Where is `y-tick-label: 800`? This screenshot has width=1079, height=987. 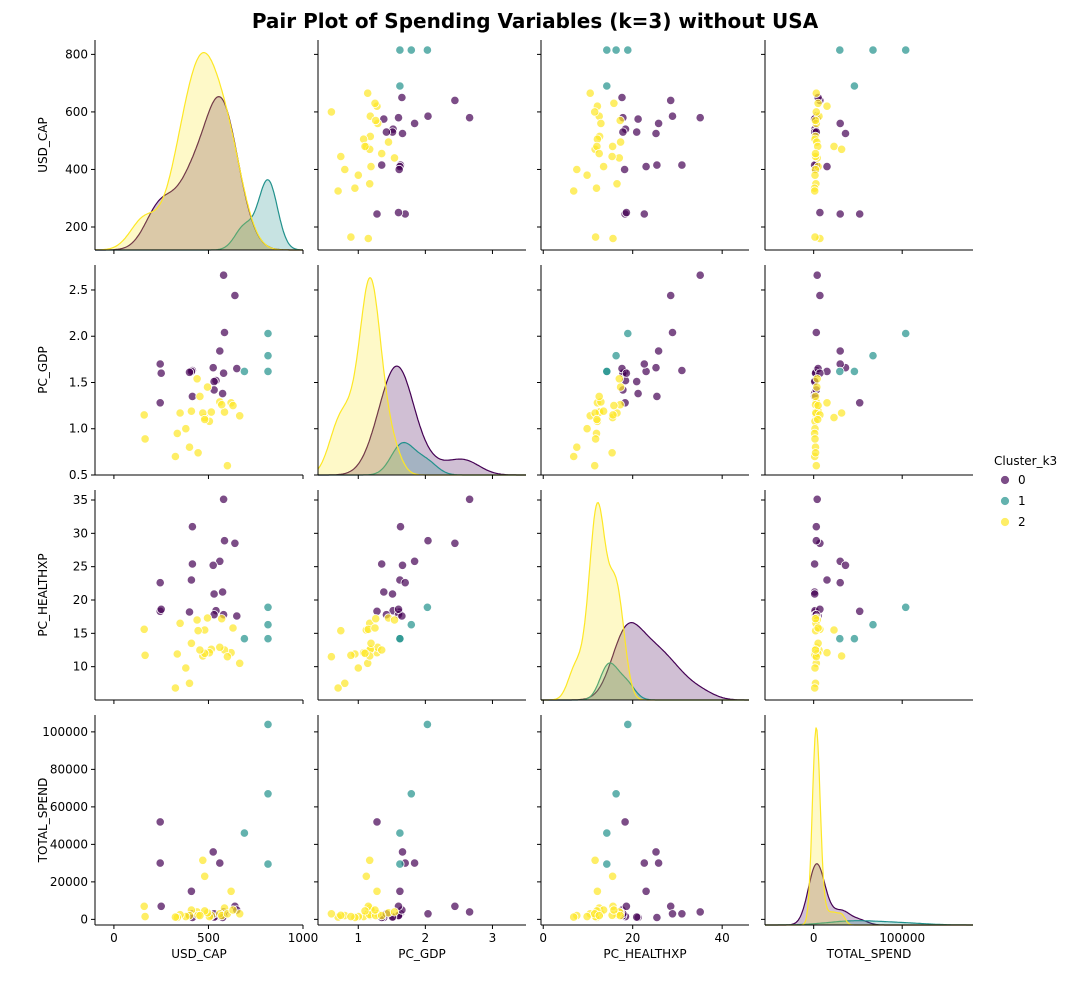 y-tick-label: 800 is located at coordinates (76, 54).